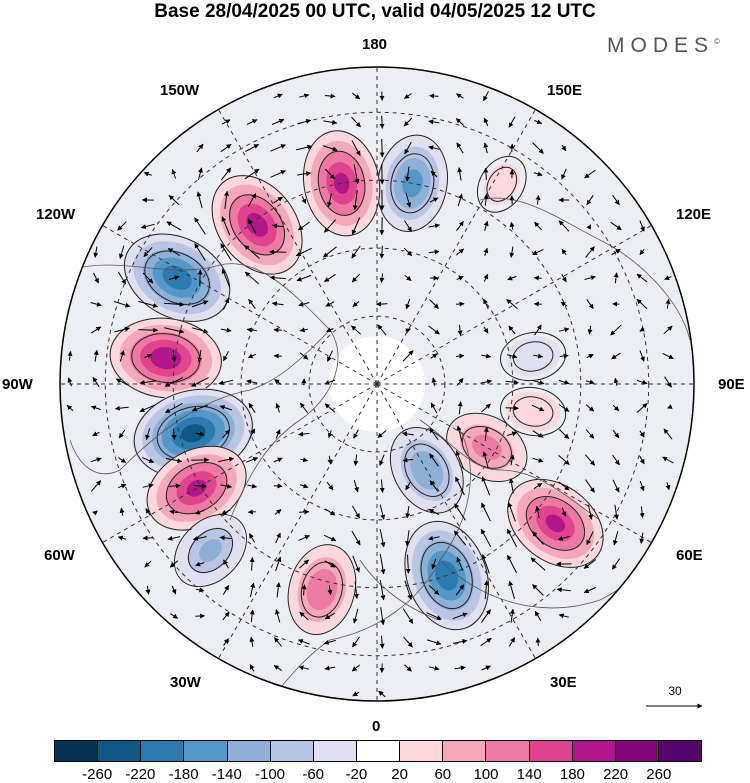 The image size is (750, 783). Describe the element at coordinates (356, 774) in the screenshot. I see `colorbar-tick-label: -20` at that location.